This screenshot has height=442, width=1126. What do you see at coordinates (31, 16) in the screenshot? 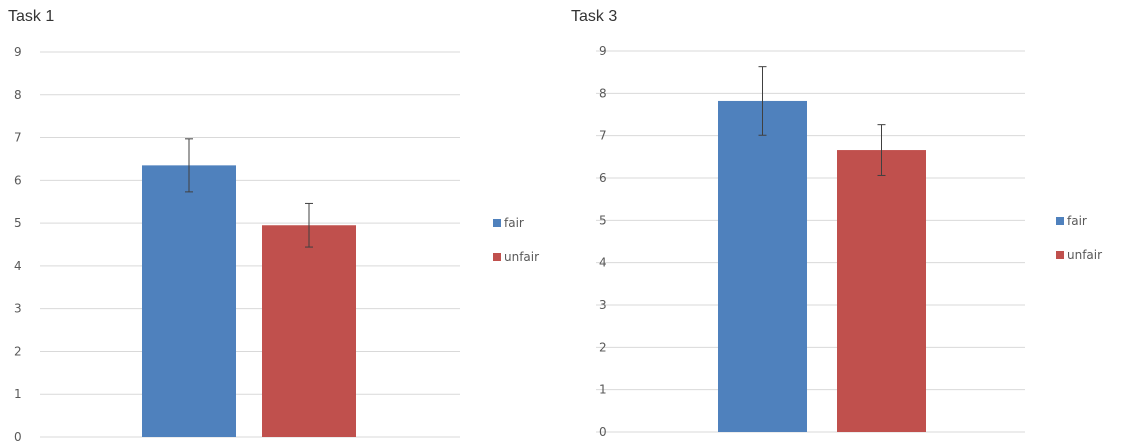
I see `chart-title: Task 1` at bounding box center [31, 16].